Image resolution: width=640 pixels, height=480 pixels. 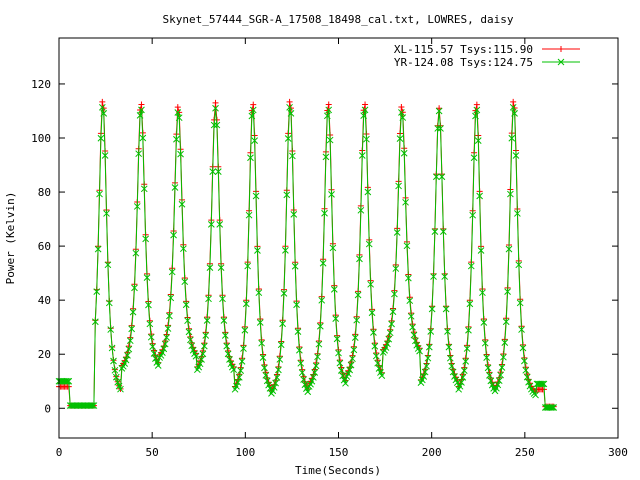 What do you see at coordinates (41, 84) in the screenshot?
I see `y-tick-label-6: 120` at bounding box center [41, 84].